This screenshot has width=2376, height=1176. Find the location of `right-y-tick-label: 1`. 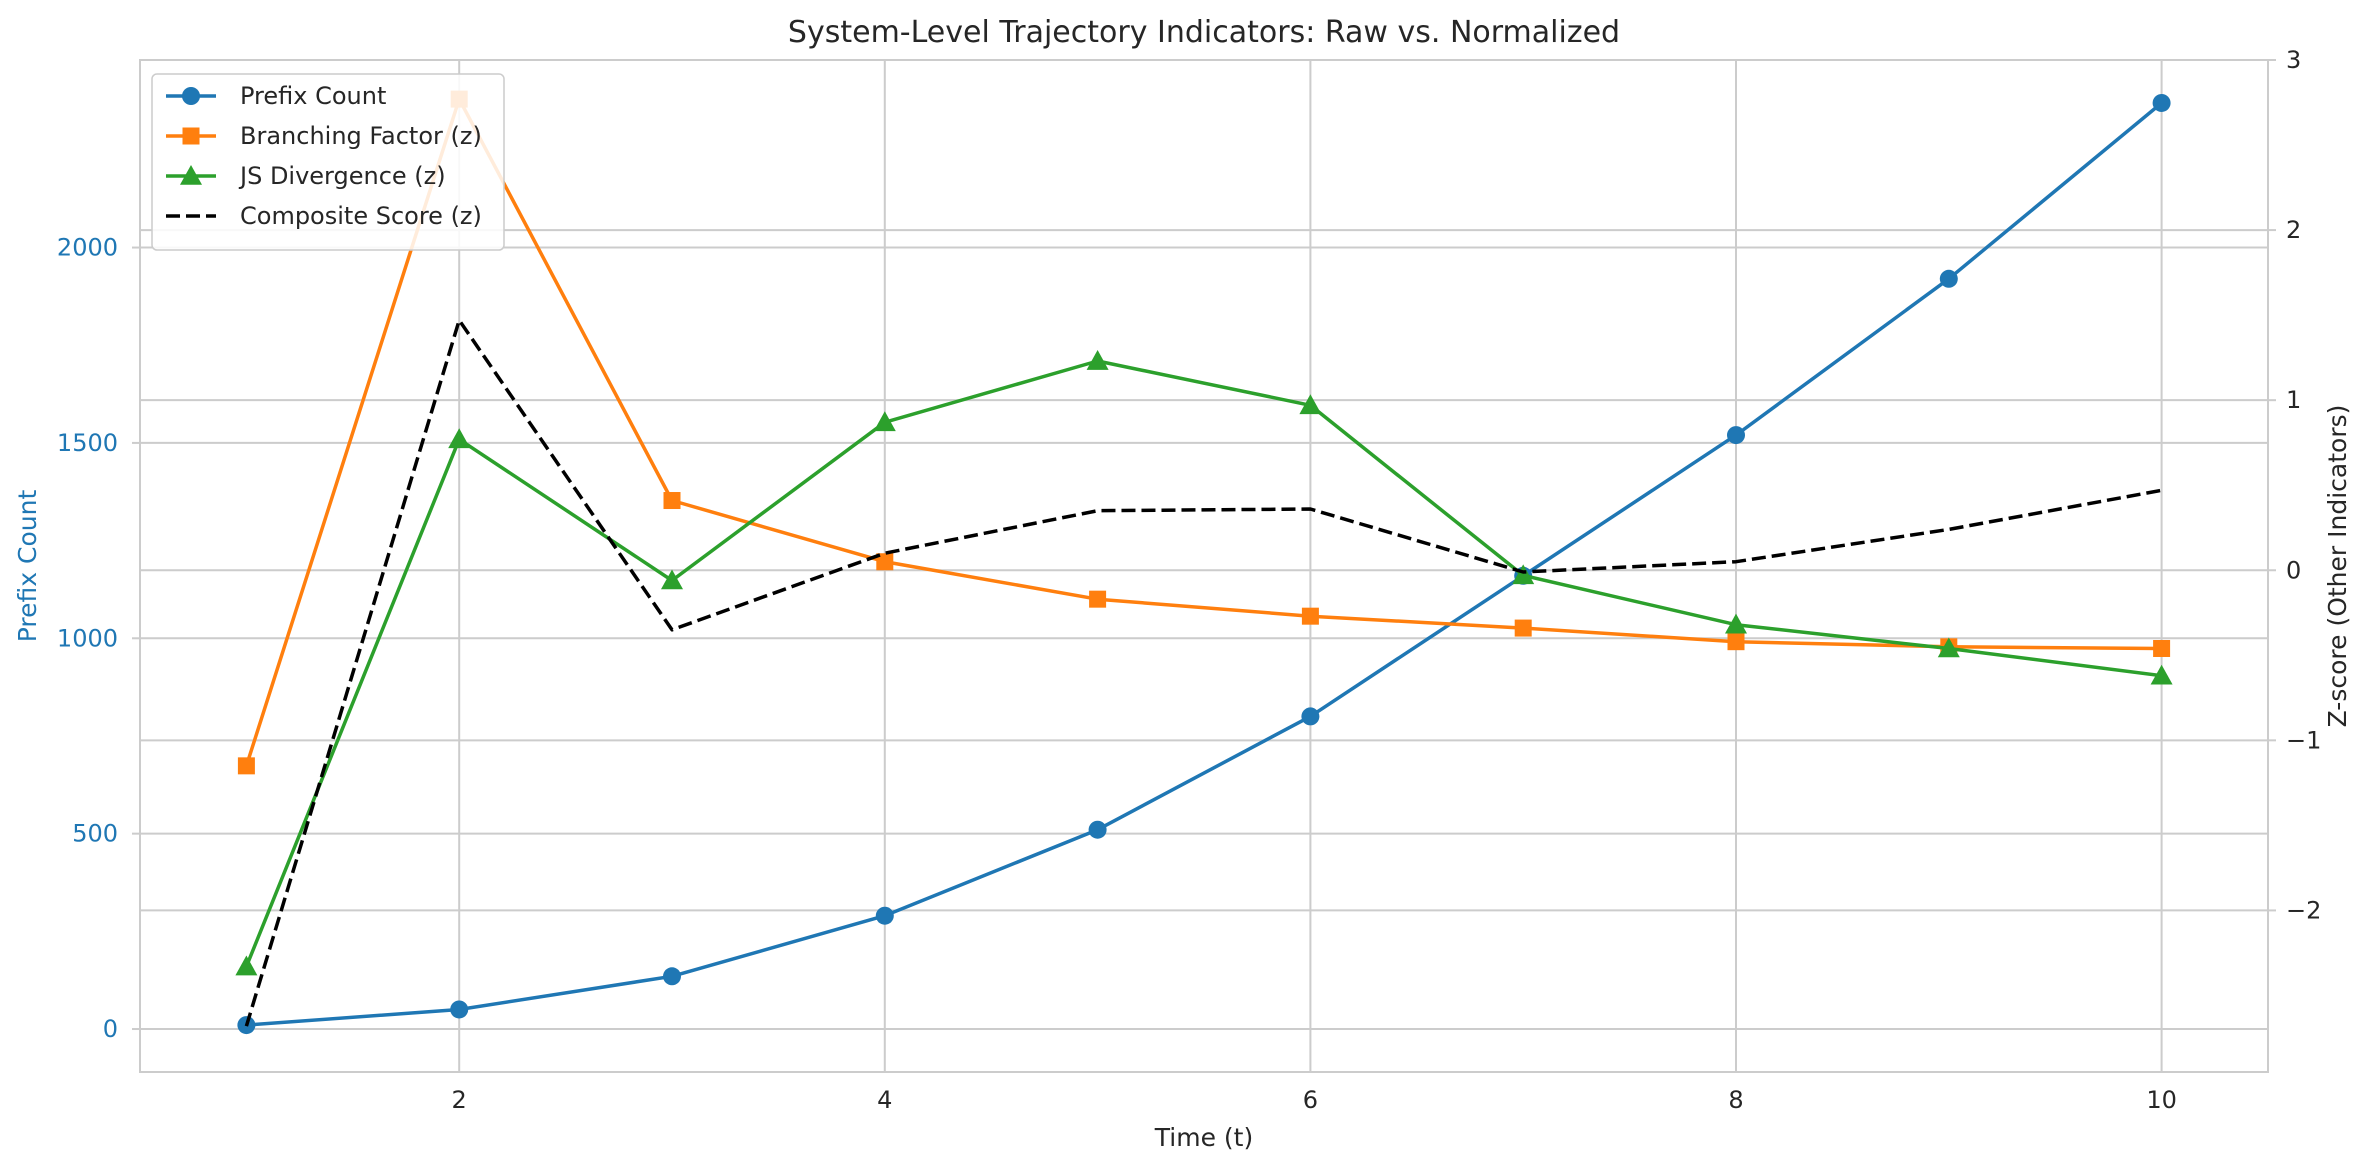

right-y-tick-label: 1 is located at coordinates (2293, 400).